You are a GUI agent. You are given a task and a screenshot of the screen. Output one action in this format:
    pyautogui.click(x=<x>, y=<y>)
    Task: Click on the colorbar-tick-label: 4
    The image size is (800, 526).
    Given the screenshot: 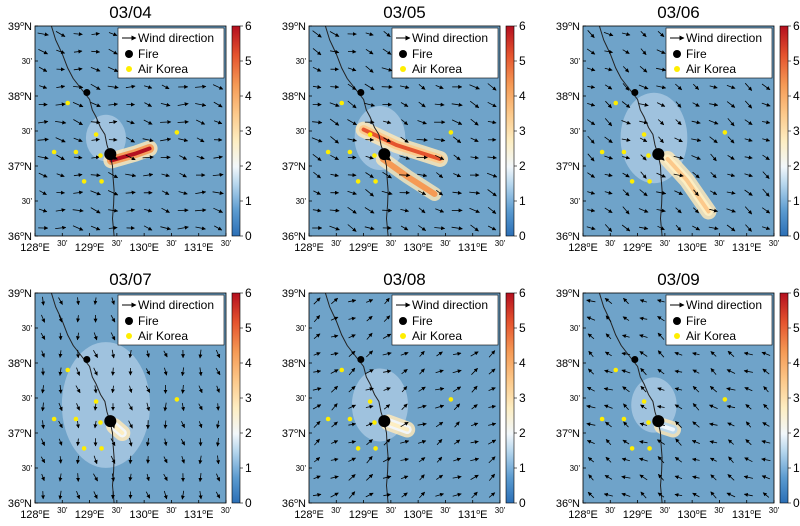 What is the action you would take?
    pyautogui.click(x=522, y=96)
    